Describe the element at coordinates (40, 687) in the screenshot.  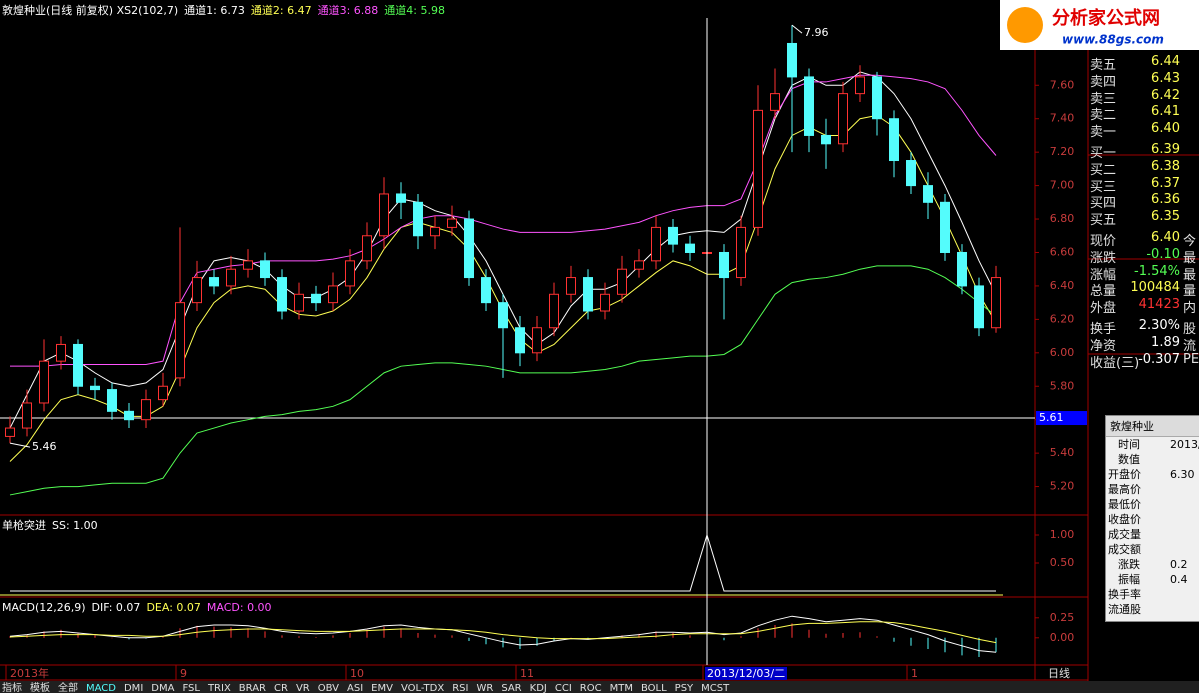
I see `indicator-tab: 模板` at that location.